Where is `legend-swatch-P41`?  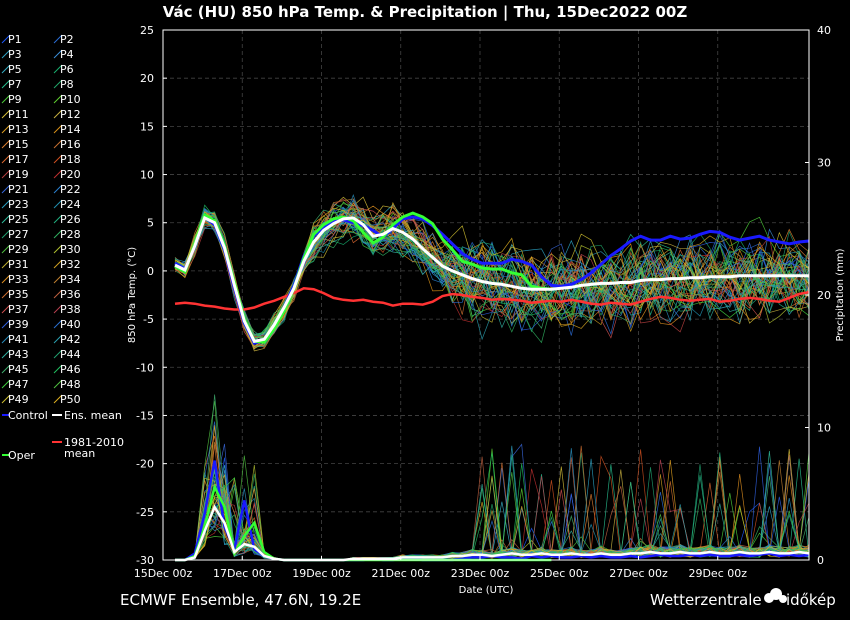
legend-swatch-P41 is located at coordinates (6, 339).